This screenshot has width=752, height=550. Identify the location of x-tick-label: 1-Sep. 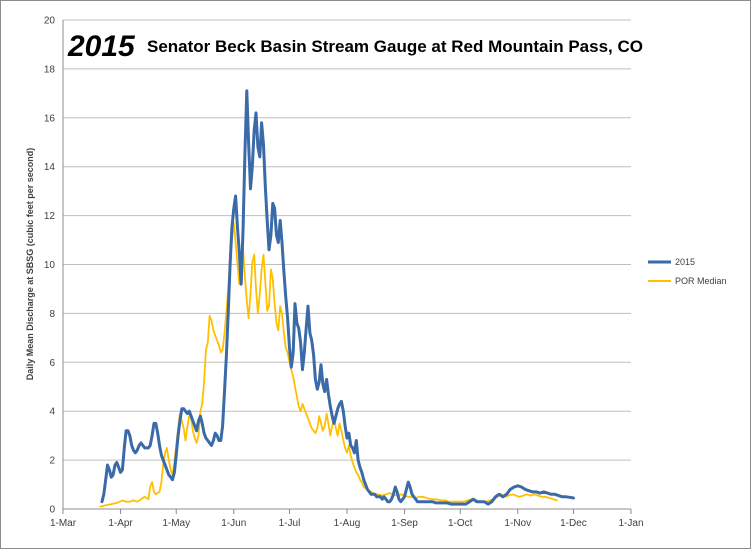
(404, 523).